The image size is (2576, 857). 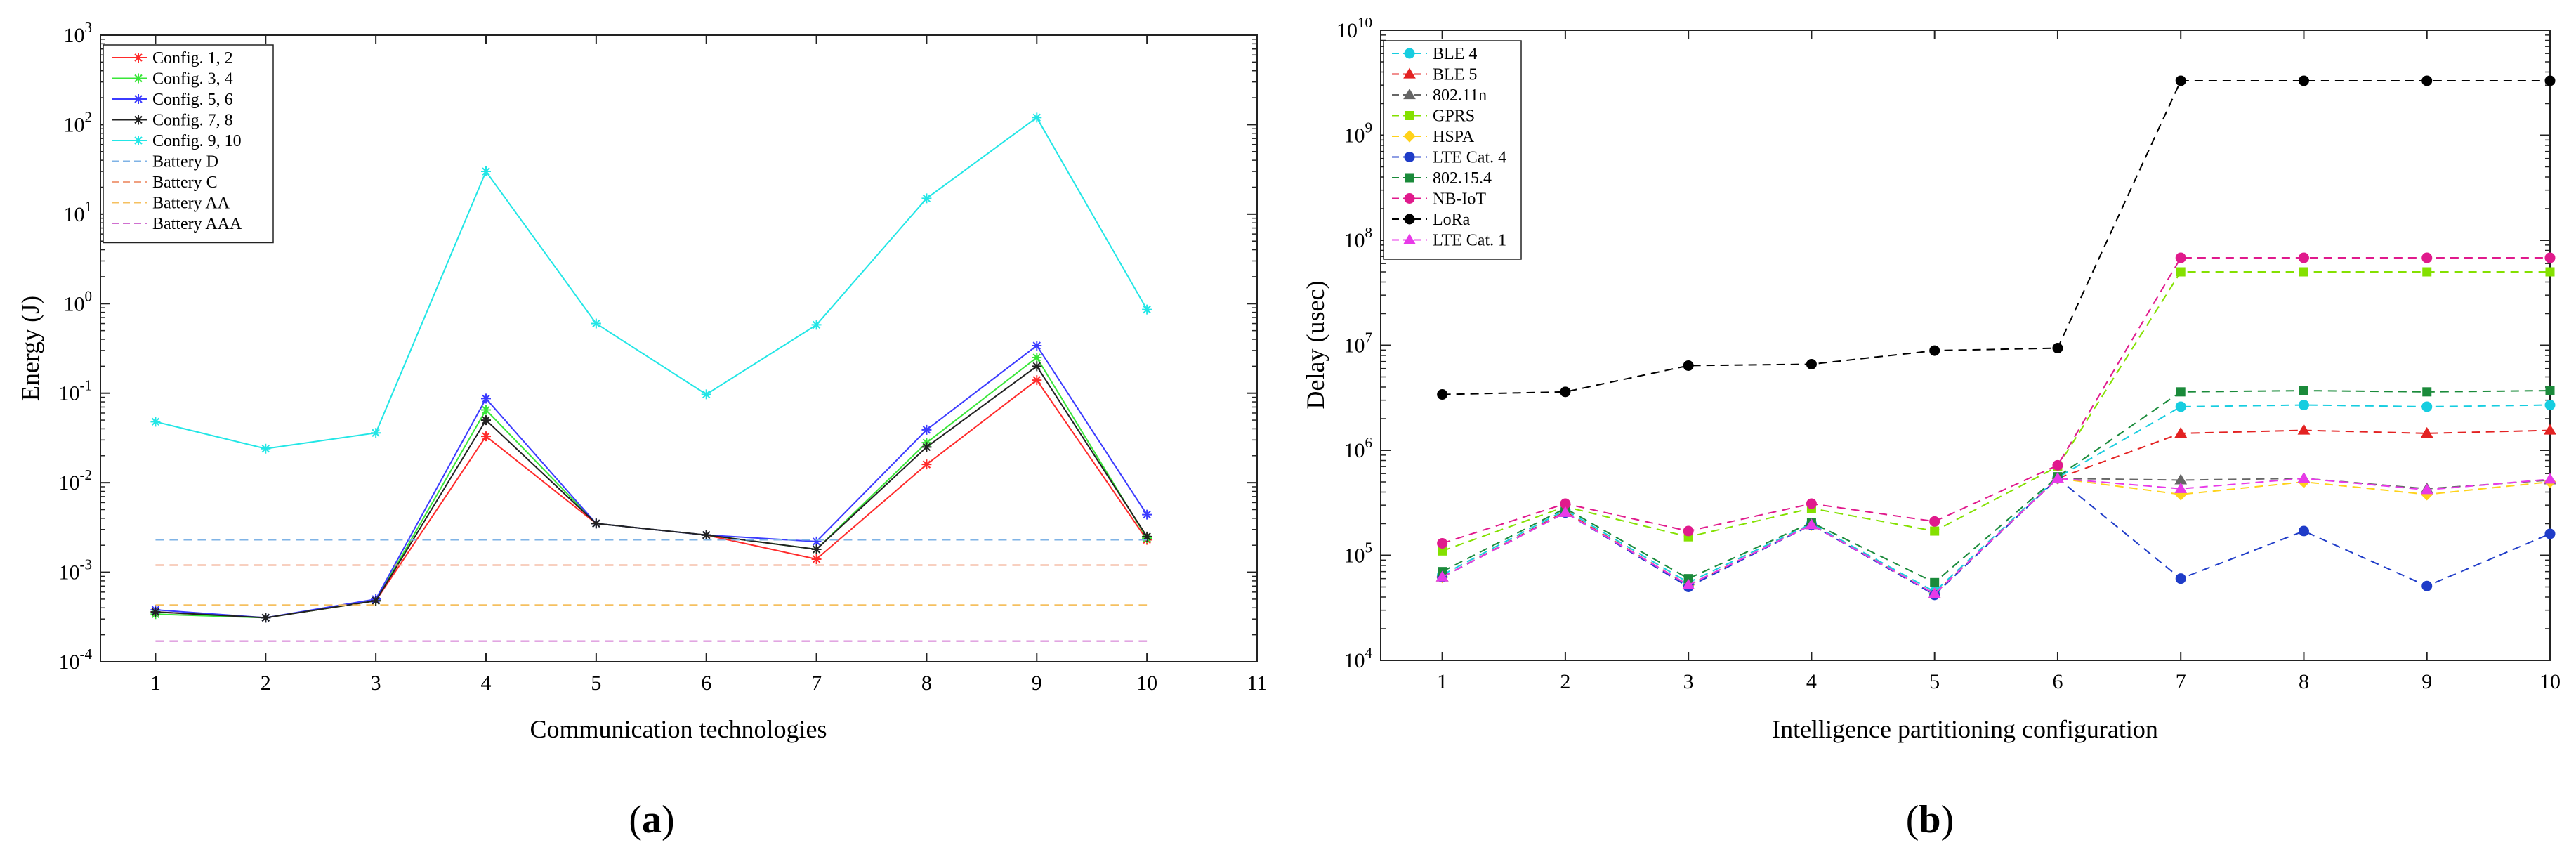 I want to click on x-tick-label: 2, so click(x=1565, y=682).